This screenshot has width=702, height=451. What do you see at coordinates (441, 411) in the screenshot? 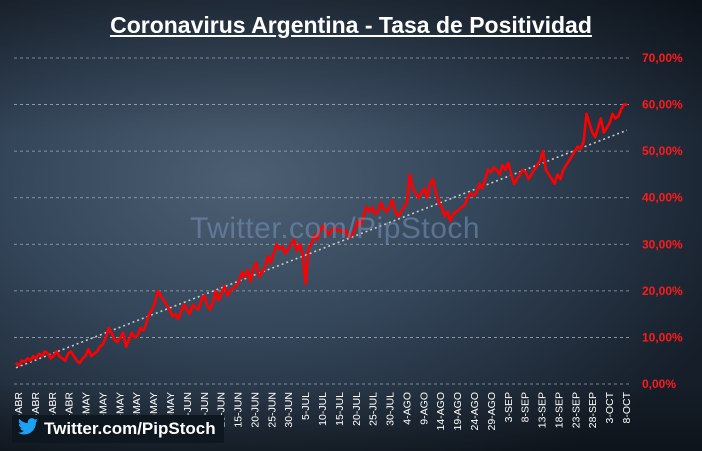
I see `x-tick-label: 14-AGO` at bounding box center [441, 411].